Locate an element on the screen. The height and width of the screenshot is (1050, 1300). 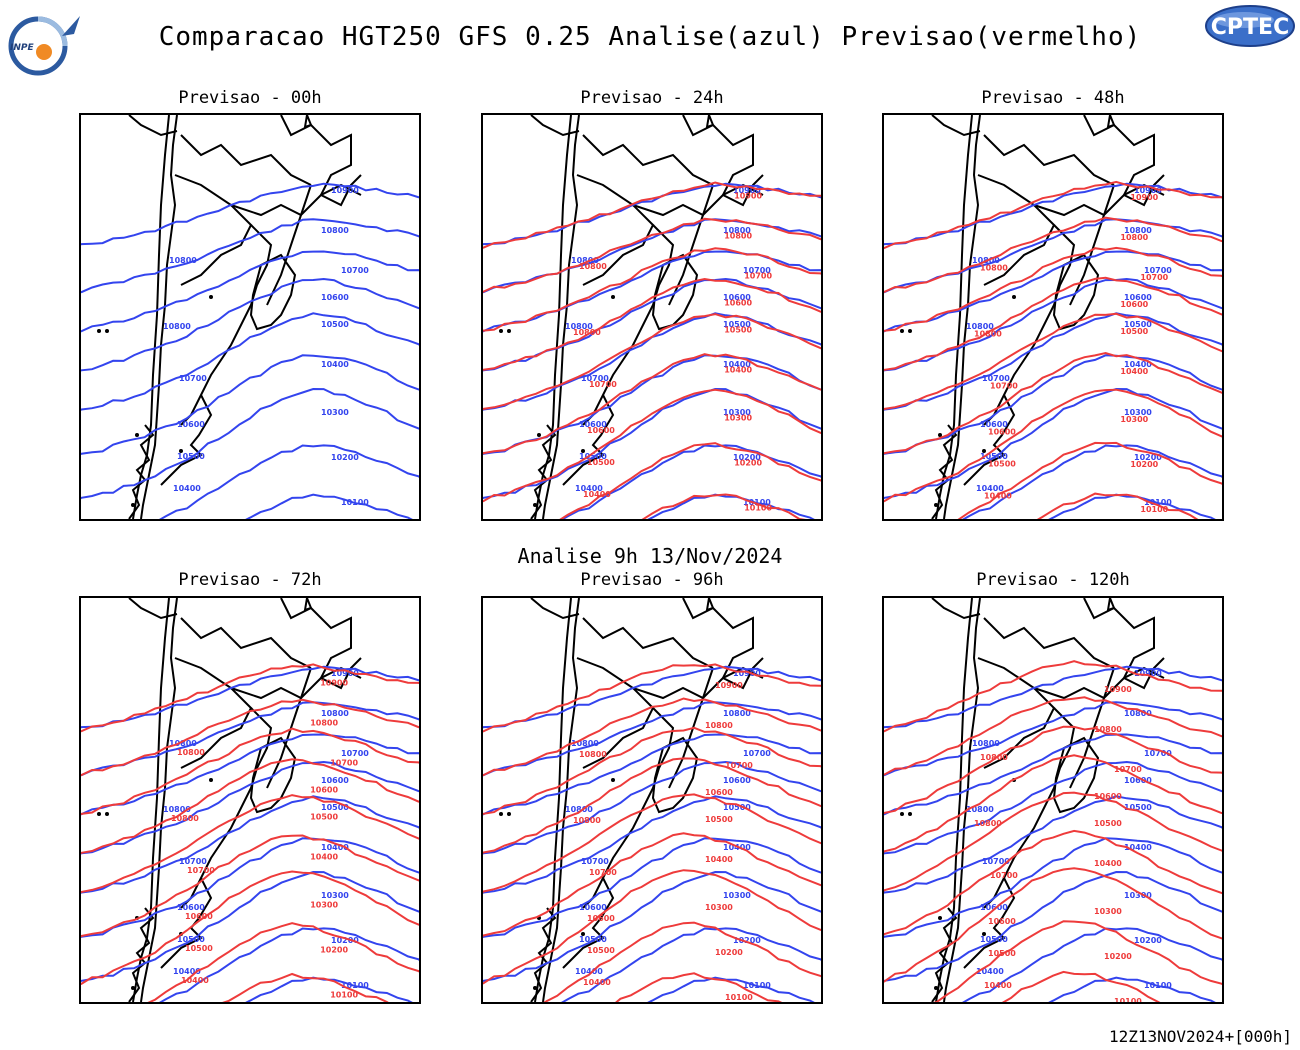
panel-title-48h: Previsao - 48h is located at coordinates (1053, 98).